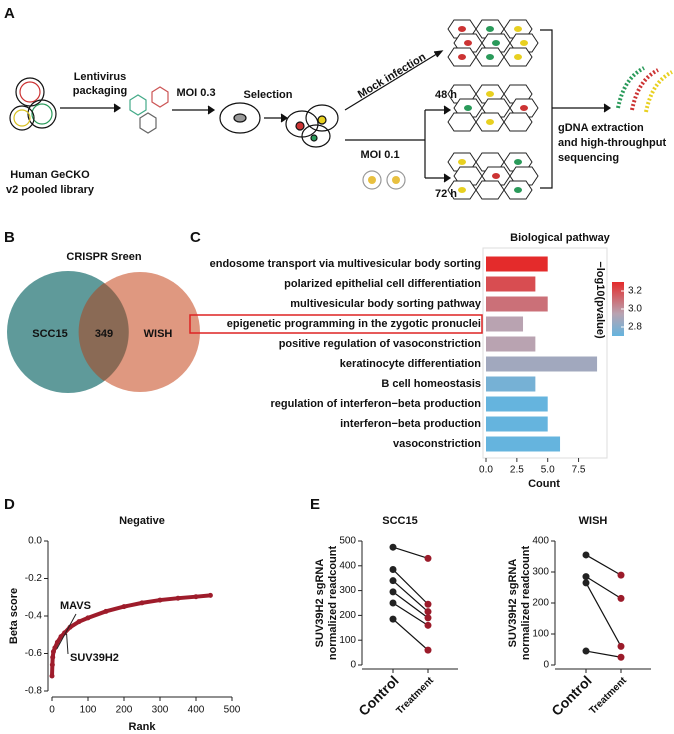 This screenshot has height=734, width=674. Describe the element at coordinates (386, 304) in the screenshot. I see `category-label: multivesicular body sorting pathway` at that location.